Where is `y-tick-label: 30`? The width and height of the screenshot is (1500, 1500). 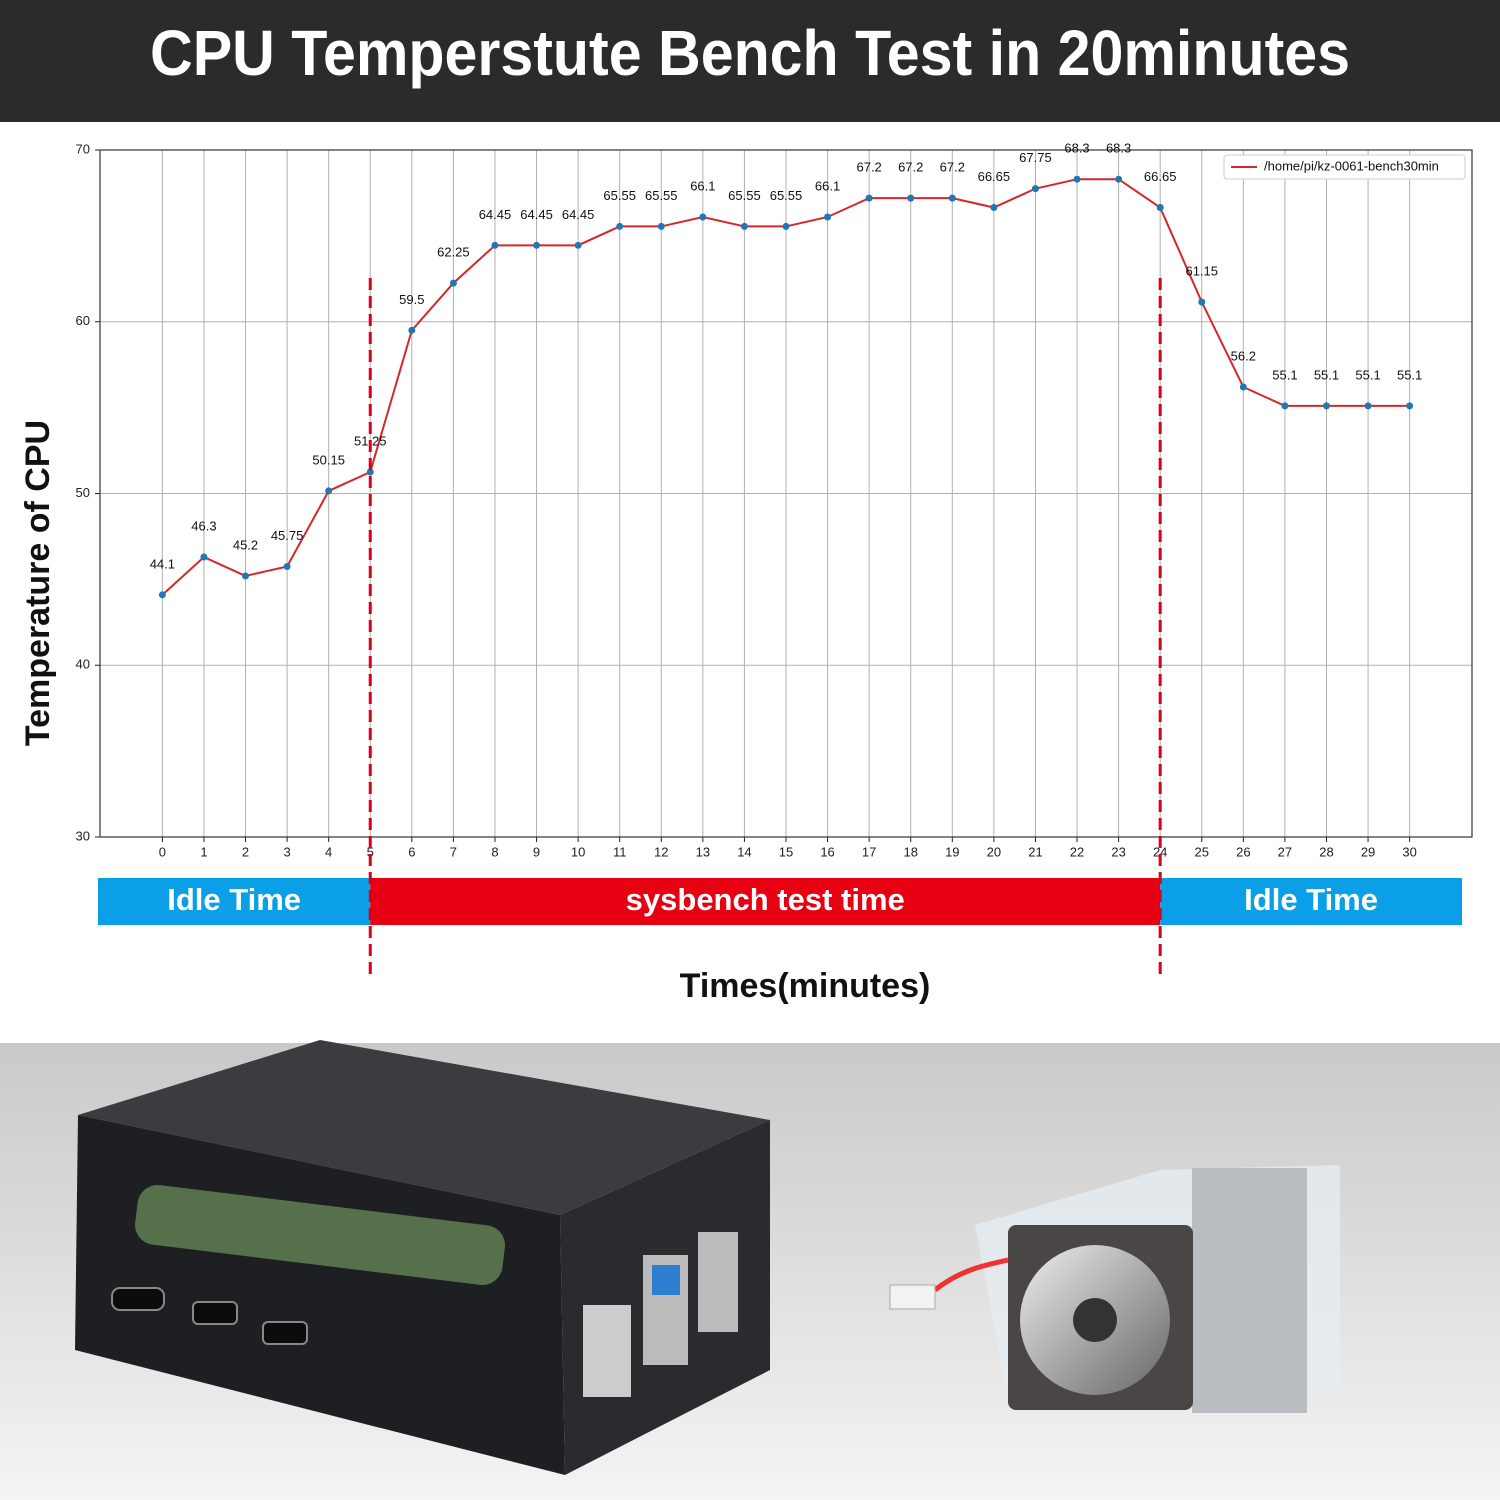 y-tick-label: 30 is located at coordinates (83, 835).